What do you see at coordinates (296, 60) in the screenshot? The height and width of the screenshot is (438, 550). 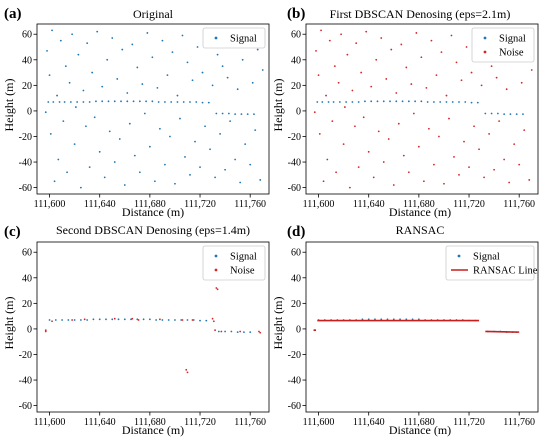 I see `y-tick-label: 40` at bounding box center [296, 60].